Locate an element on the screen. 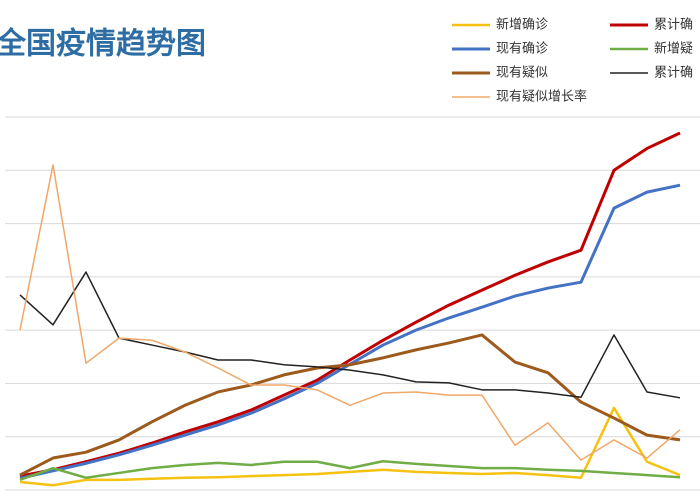  series-line is located at coordinates (350, 470).